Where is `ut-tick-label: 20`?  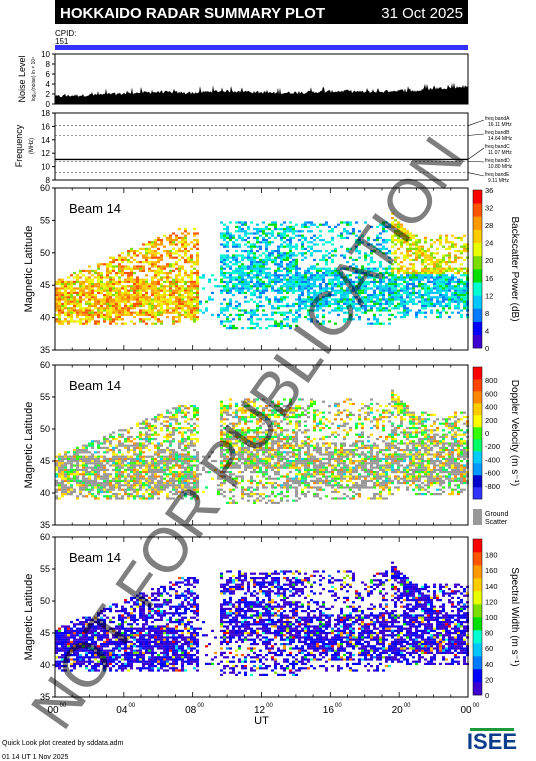 ut-tick-label: 20 is located at coordinates (398, 710).